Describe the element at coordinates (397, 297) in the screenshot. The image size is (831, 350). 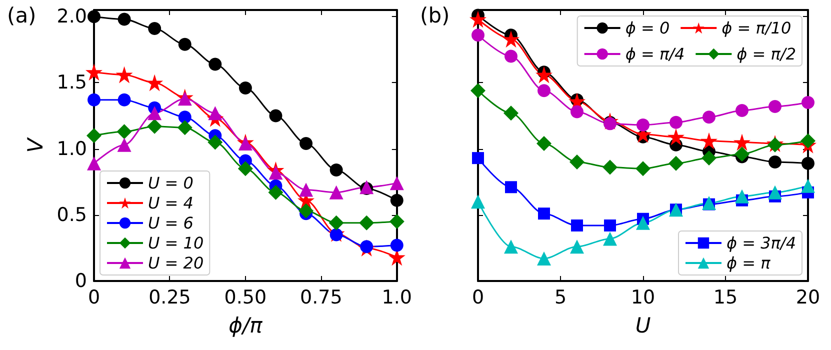
I see `x-tick-label: 1.0` at that location.